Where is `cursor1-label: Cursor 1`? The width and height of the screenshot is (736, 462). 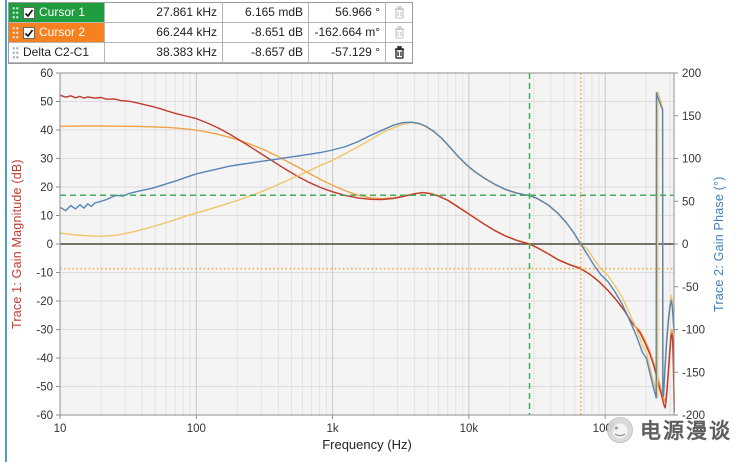 cursor1-label: Cursor 1 is located at coordinates (62, 12).